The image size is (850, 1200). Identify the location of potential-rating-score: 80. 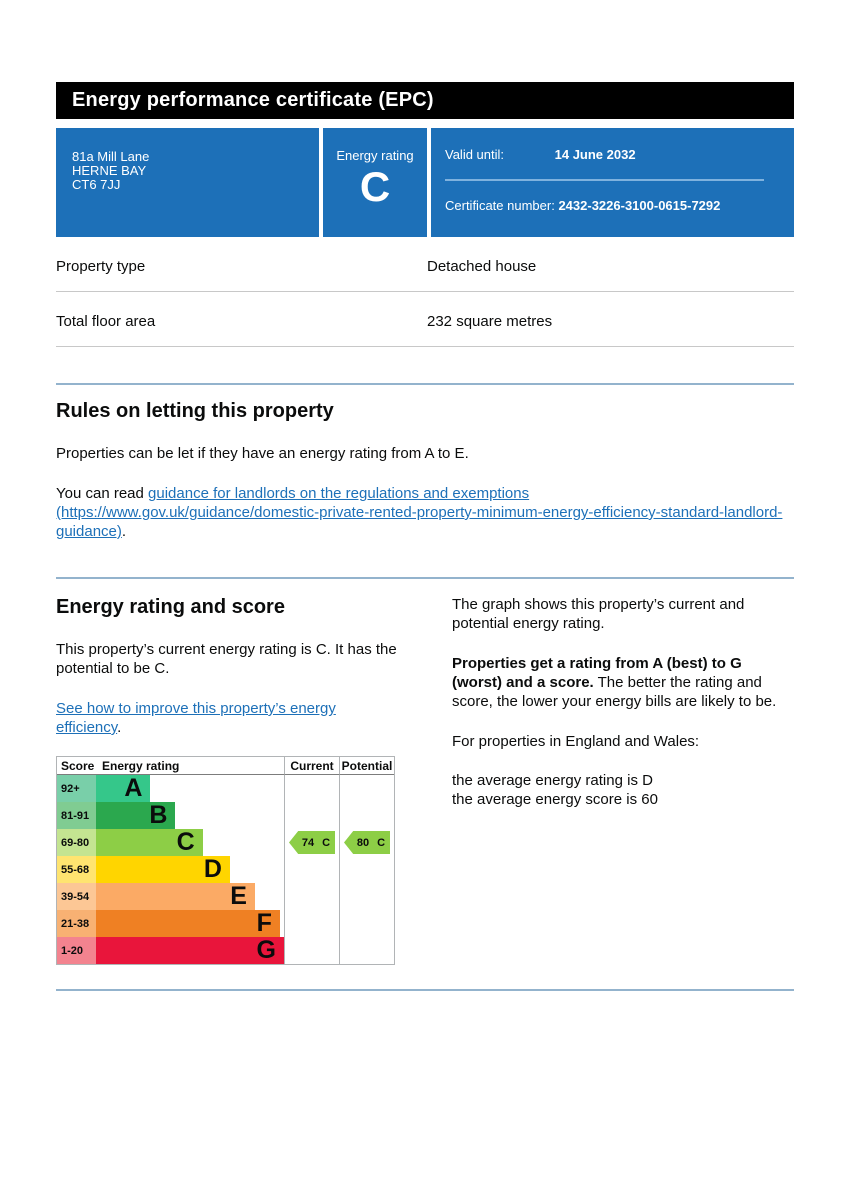
(363, 842).